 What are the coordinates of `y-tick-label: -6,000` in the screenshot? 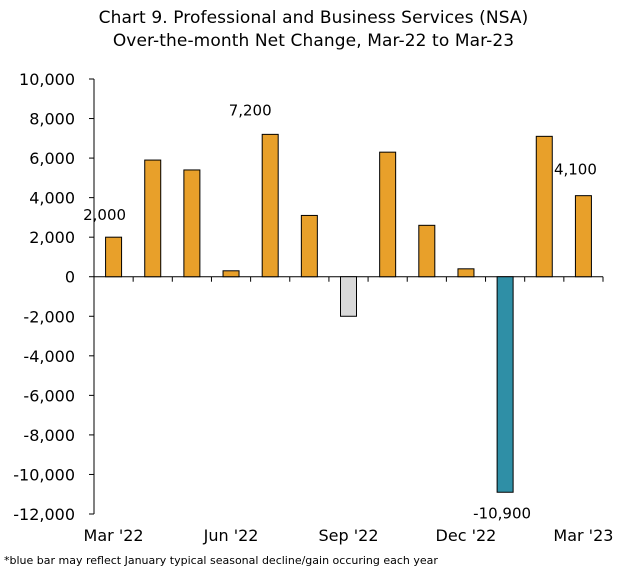 It's located at (49, 395).